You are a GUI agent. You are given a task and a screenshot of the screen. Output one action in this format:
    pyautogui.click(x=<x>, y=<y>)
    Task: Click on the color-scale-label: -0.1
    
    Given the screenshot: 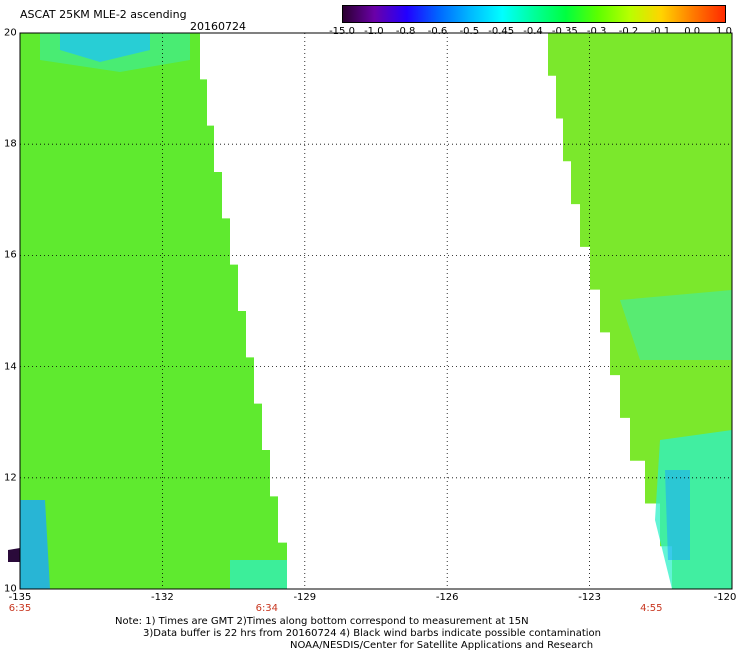 What is the action you would take?
    pyautogui.click(x=660, y=31)
    